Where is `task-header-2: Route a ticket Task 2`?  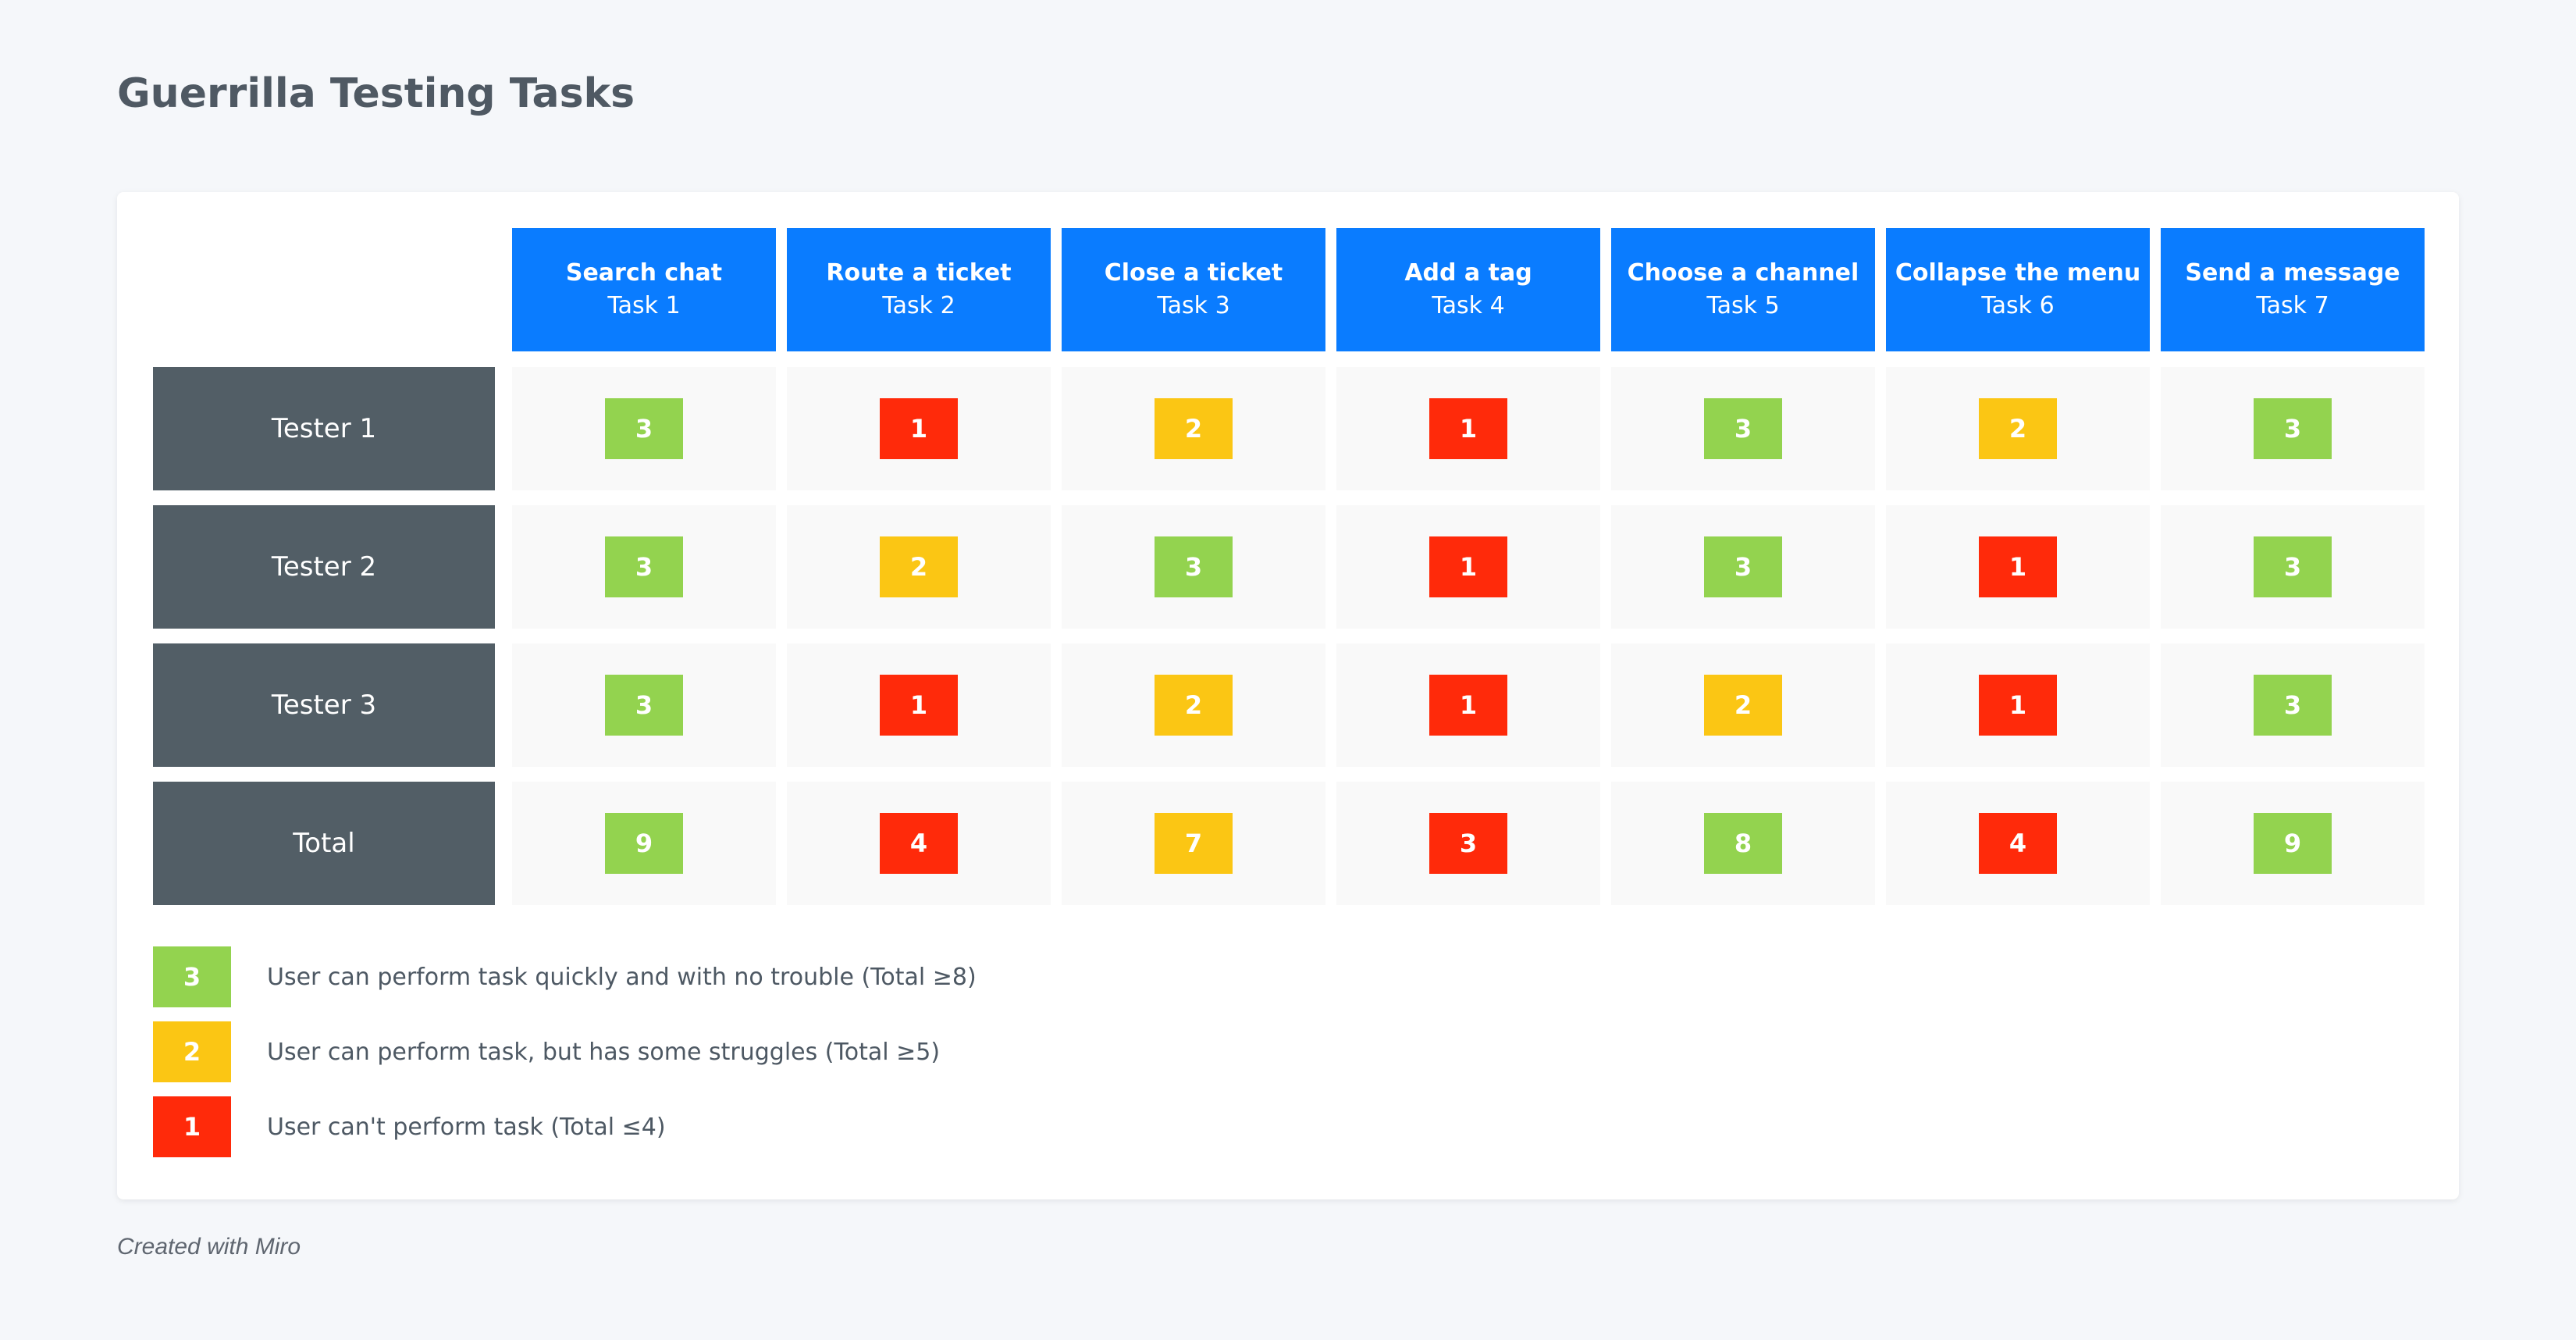 task-header-2: Route a ticket Task 2 is located at coordinates (919, 289).